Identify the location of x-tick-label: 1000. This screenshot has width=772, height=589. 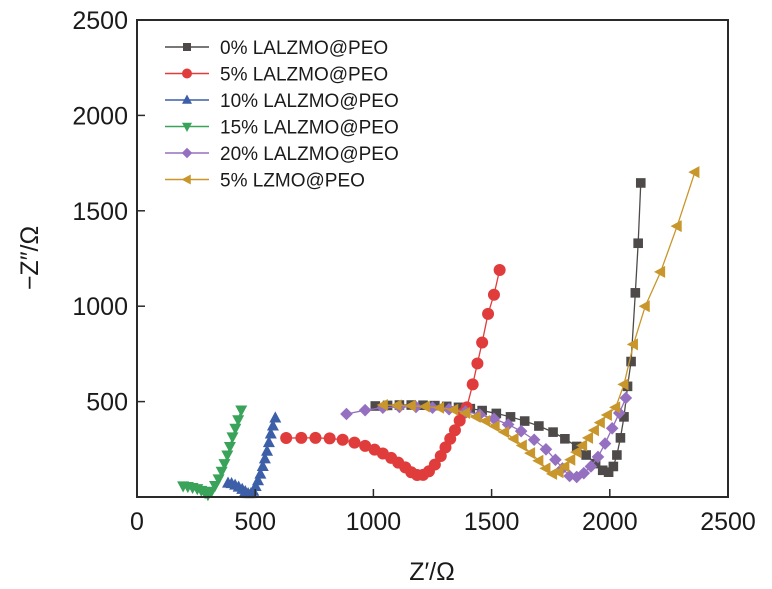
(374, 522).